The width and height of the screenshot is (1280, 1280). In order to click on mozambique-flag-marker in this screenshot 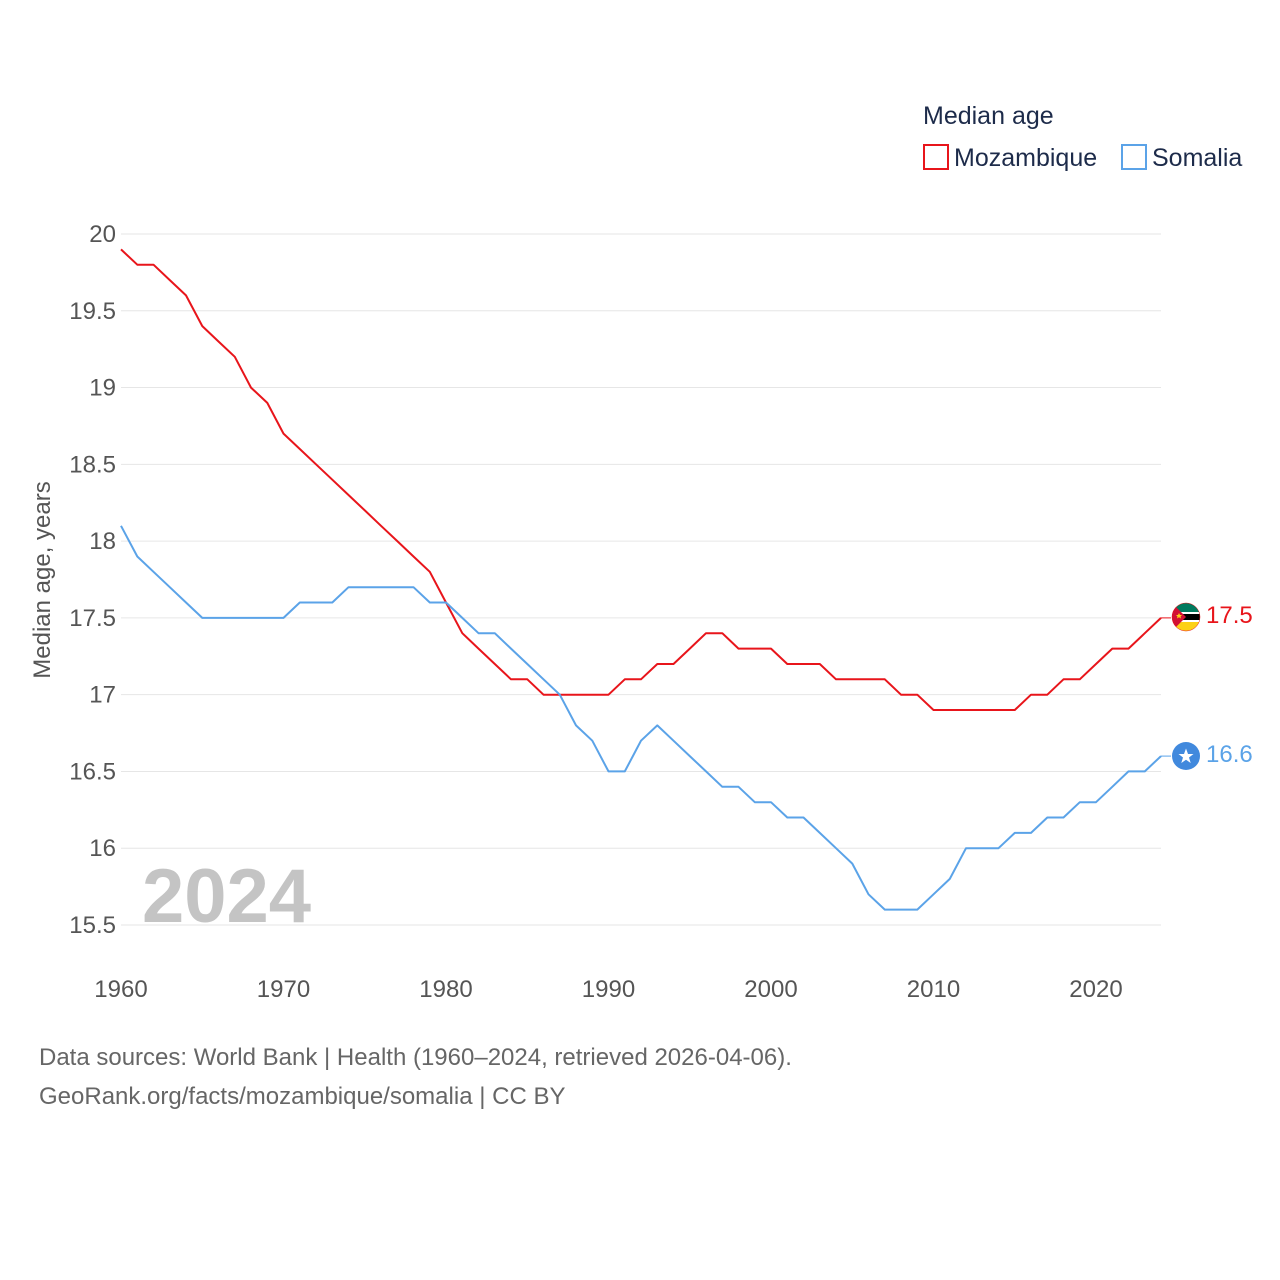, I will do `click(1186, 617)`.